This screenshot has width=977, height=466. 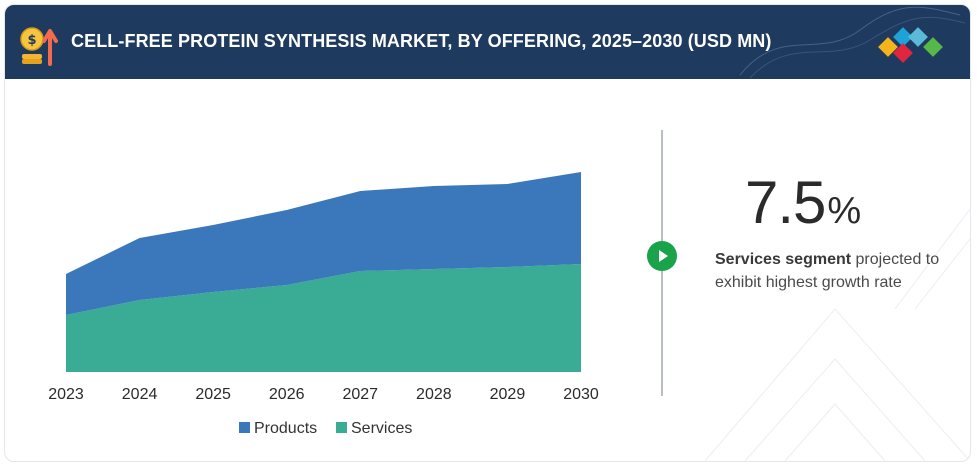 I want to click on legend-swatch-products, so click(x=244, y=427).